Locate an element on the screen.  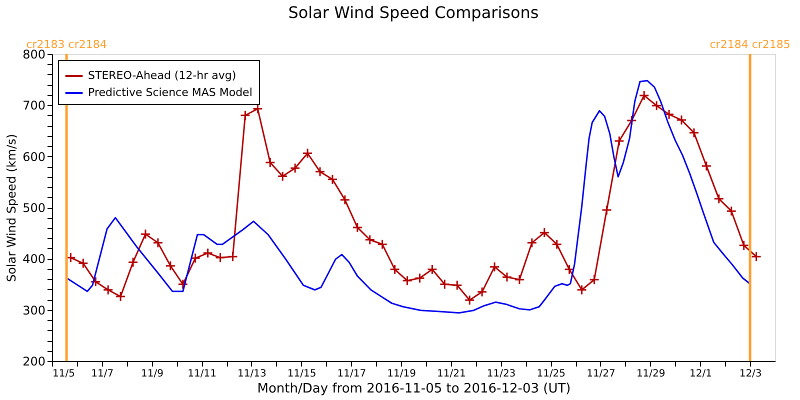
x-tick-label: 11/27 is located at coordinates (601, 374).